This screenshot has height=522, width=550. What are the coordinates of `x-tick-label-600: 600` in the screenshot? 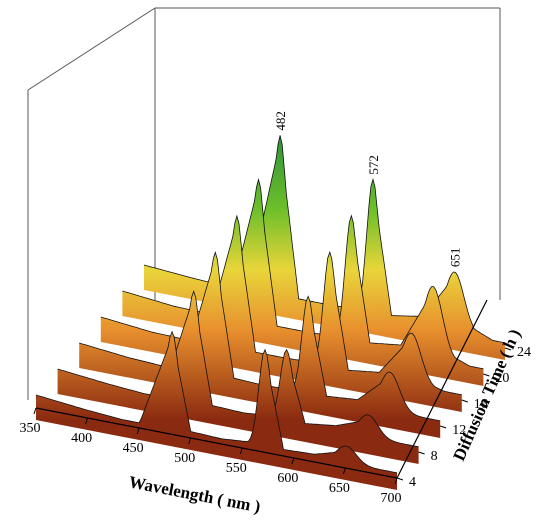 It's located at (287, 478).